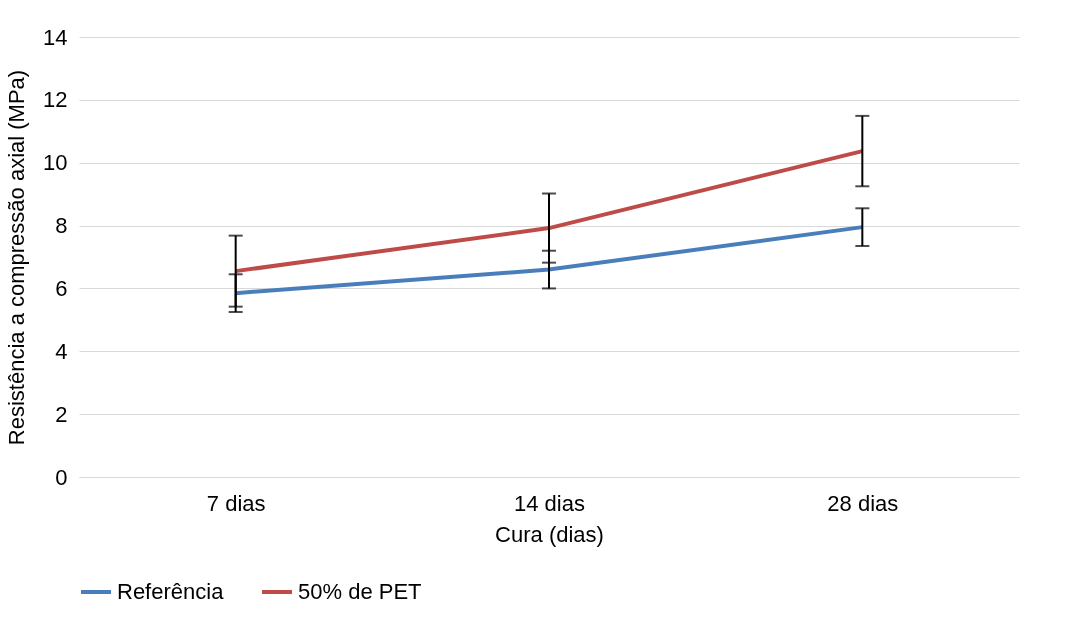  I want to click on x-tick-label: 7 dias, so click(236, 503).